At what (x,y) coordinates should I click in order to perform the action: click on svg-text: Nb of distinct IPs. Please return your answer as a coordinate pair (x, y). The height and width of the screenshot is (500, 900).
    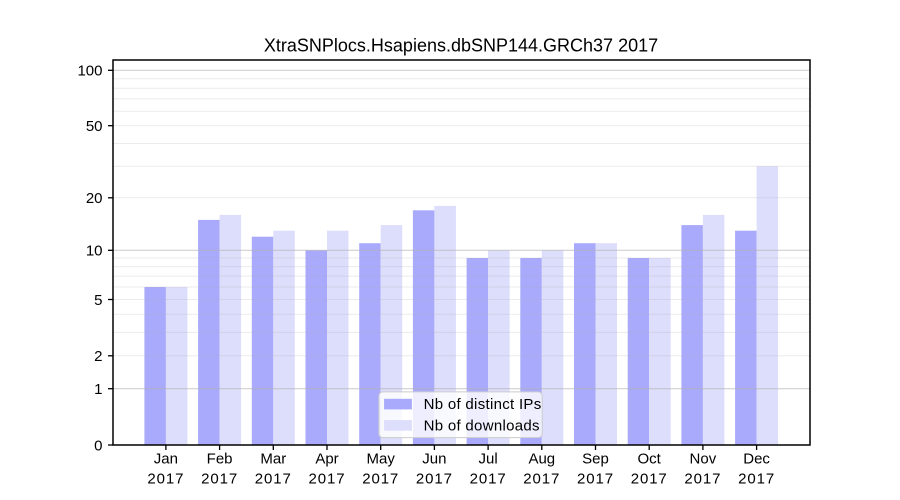
    Looking at the image, I should click on (483, 404).